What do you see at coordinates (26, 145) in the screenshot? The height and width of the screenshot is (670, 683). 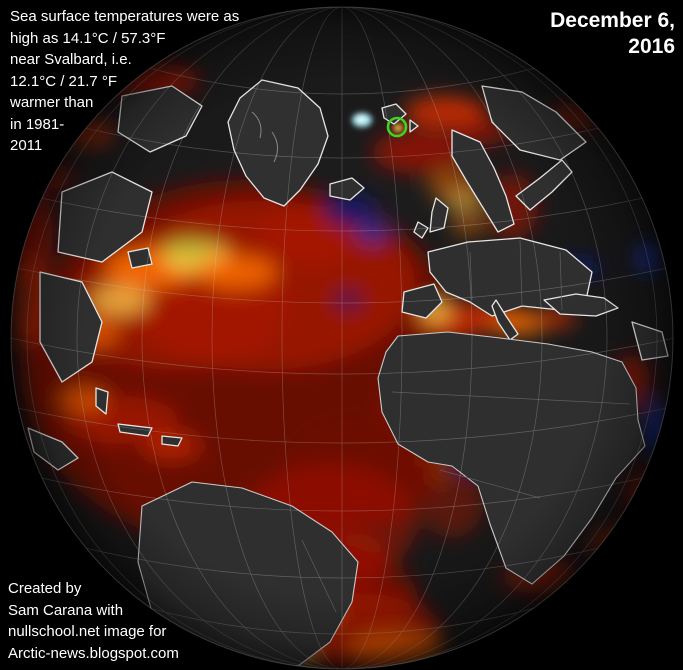 I see `annotation-line: 2011` at bounding box center [26, 145].